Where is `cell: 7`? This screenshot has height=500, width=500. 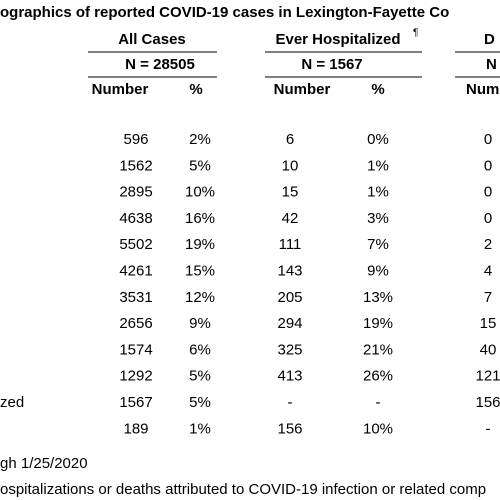 cell: 7 is located at coordinates (488, 297).